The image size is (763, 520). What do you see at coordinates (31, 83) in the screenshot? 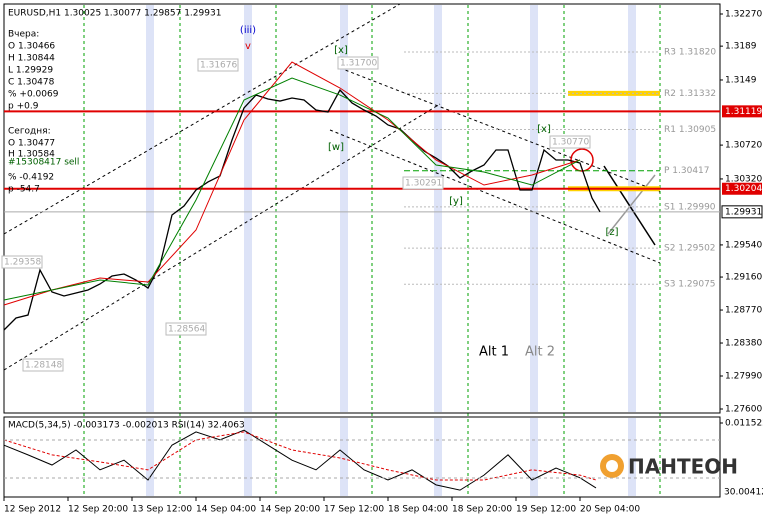
I see `info-text: C 1.30478` at bounding box center [31, 83].